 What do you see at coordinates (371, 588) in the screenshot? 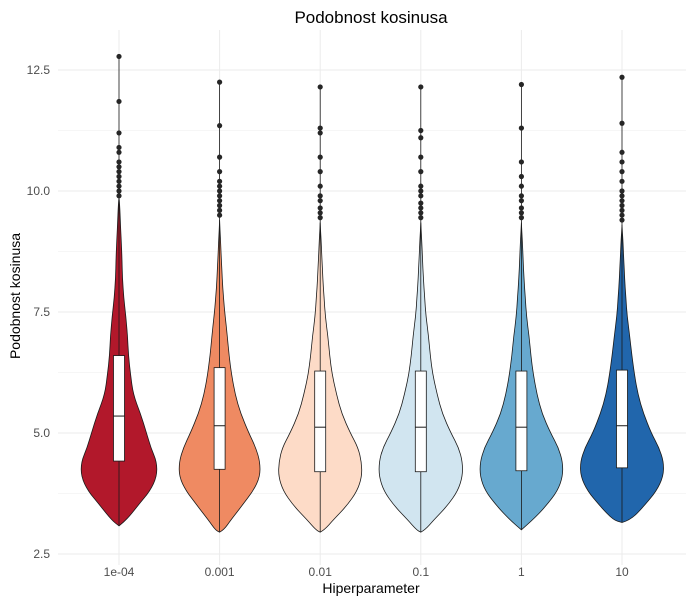
I see `x-axis-title: Hiperparameter` at bounding box center [371, 588].